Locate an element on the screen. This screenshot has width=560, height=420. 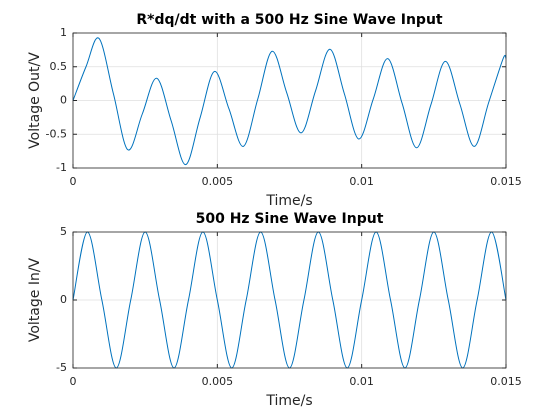
y-tick-label: -5 is located at coordinates (61, 367).